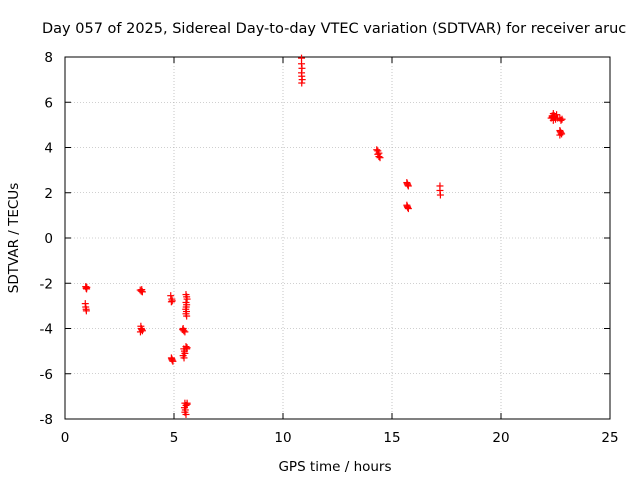 Image resolution: width=640 pixels, height=480 pixels. Describe the element at coordinates (65, 438) in the screenshot. I see `x-tick-label: 0` at that location.